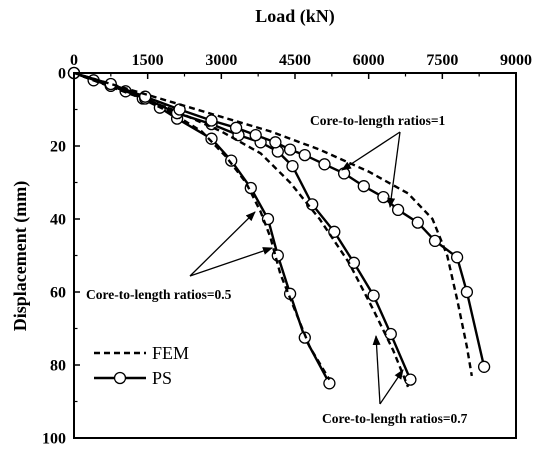 Image resolution: width=550 pixels, height=452 pixels. I want to click on annotation-ratio-05: Core-to-length ratios=0.5, so click(179, 256).